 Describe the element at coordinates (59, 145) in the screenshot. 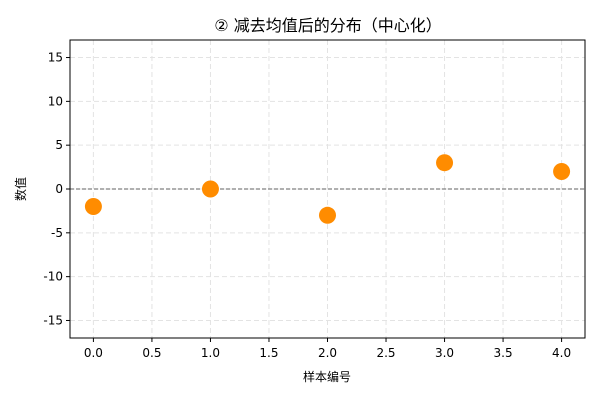

I see `y-tick-label: 5` at that location.